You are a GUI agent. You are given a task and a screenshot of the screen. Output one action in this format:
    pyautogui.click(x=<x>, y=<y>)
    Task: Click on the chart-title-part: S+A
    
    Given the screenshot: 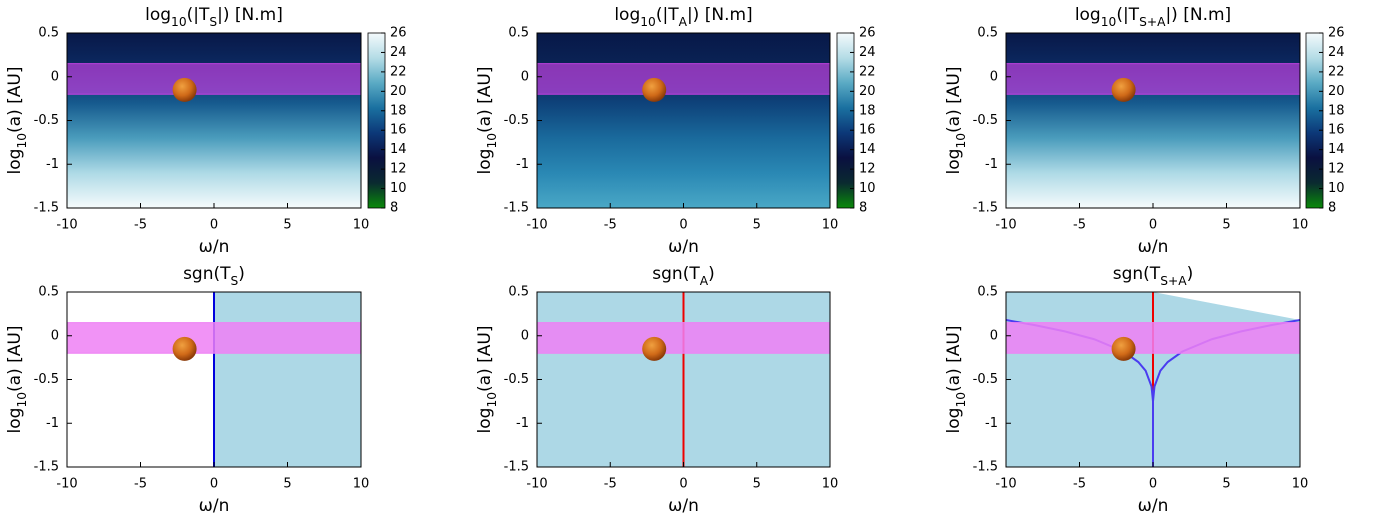 What is the action you would take?
    pyautogui.click(x=1152, y=22)
    